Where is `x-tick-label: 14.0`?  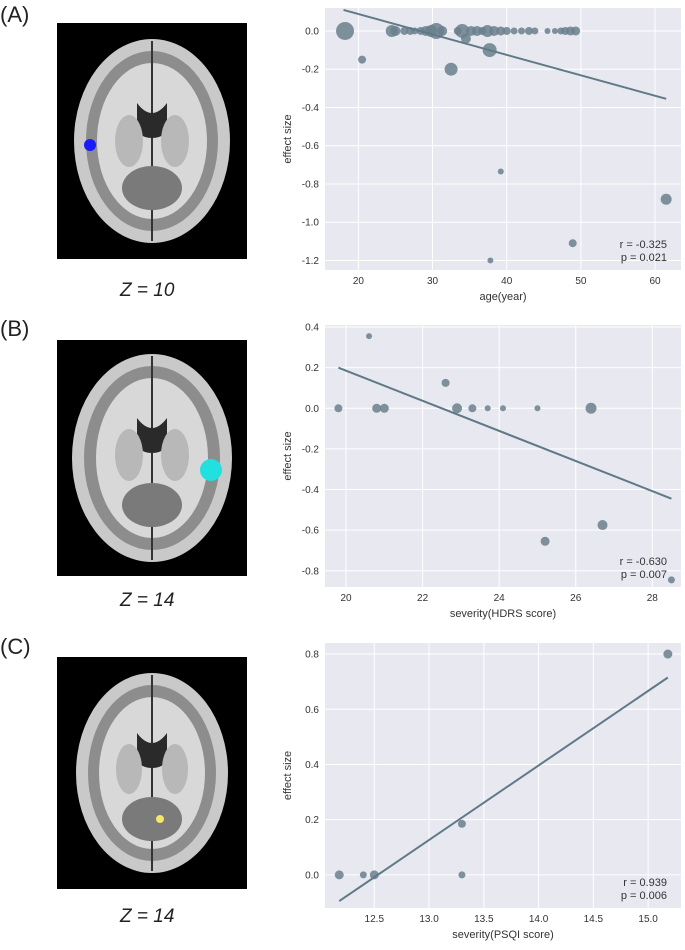
x-tick-label: 14.0 is located at coordinates (539, 919).